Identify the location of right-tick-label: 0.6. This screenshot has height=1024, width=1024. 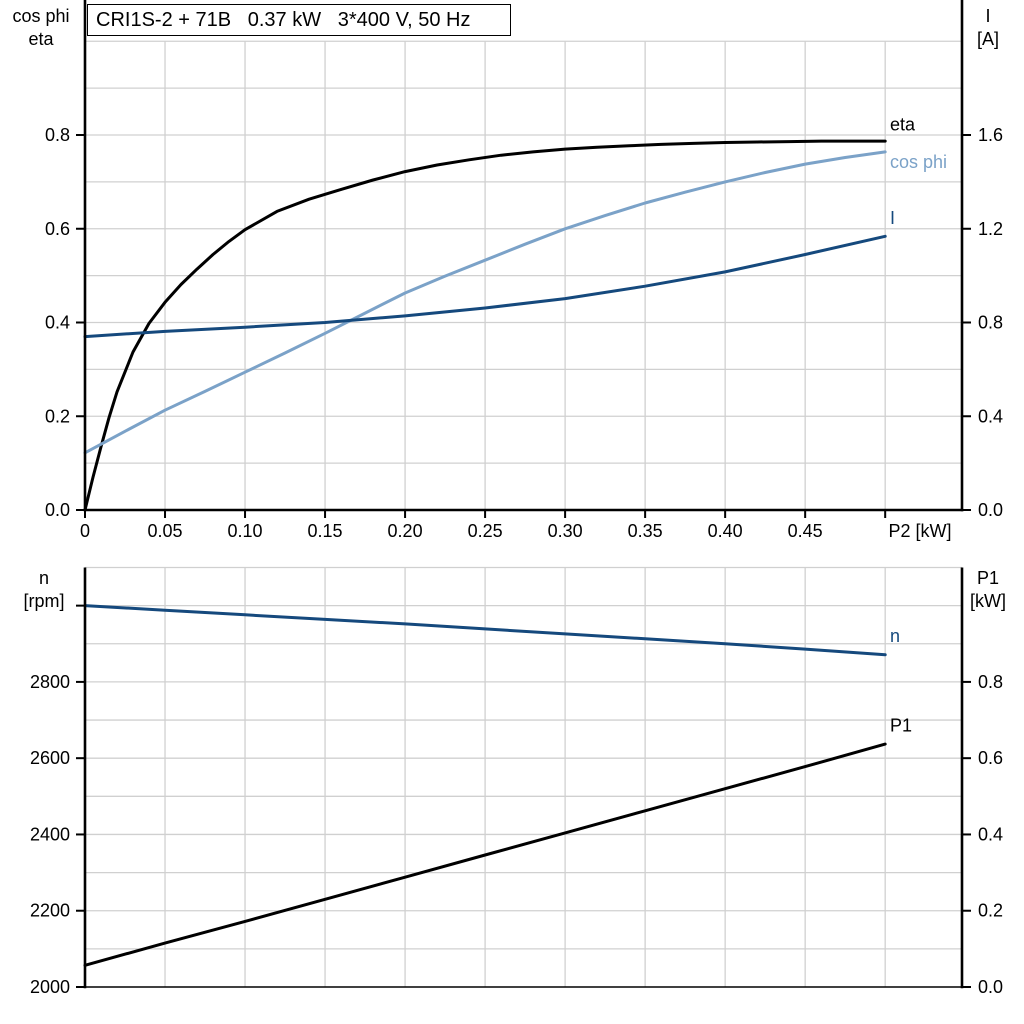
(990, 758).